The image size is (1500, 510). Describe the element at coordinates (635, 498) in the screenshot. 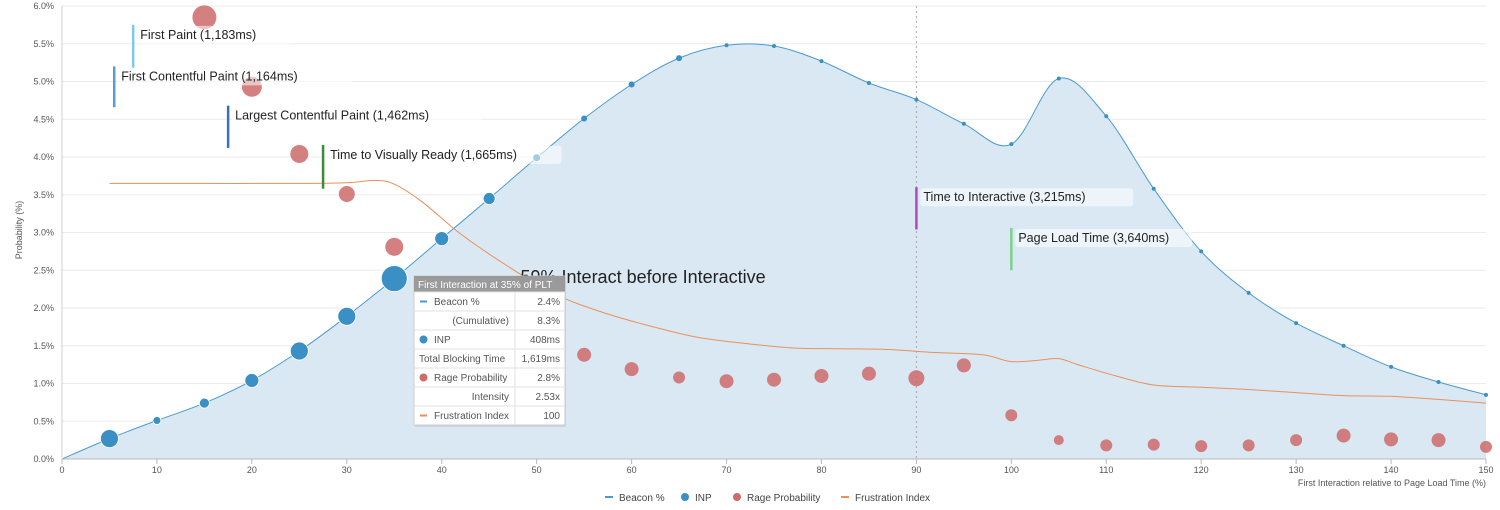

I see `legend-item: Beacon %` at that location.